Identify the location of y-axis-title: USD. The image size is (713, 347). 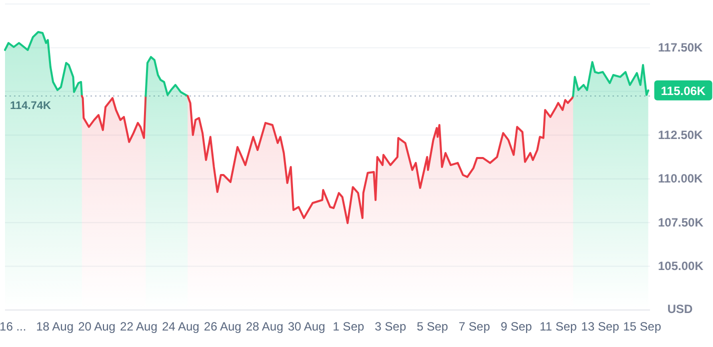
(680, 309).